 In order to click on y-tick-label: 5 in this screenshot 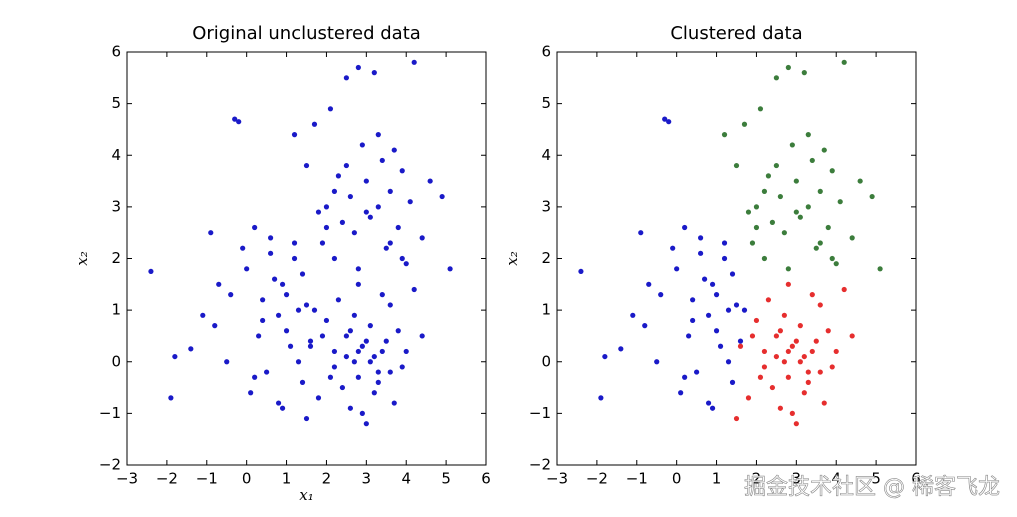, I will do `click(116, 103)`.